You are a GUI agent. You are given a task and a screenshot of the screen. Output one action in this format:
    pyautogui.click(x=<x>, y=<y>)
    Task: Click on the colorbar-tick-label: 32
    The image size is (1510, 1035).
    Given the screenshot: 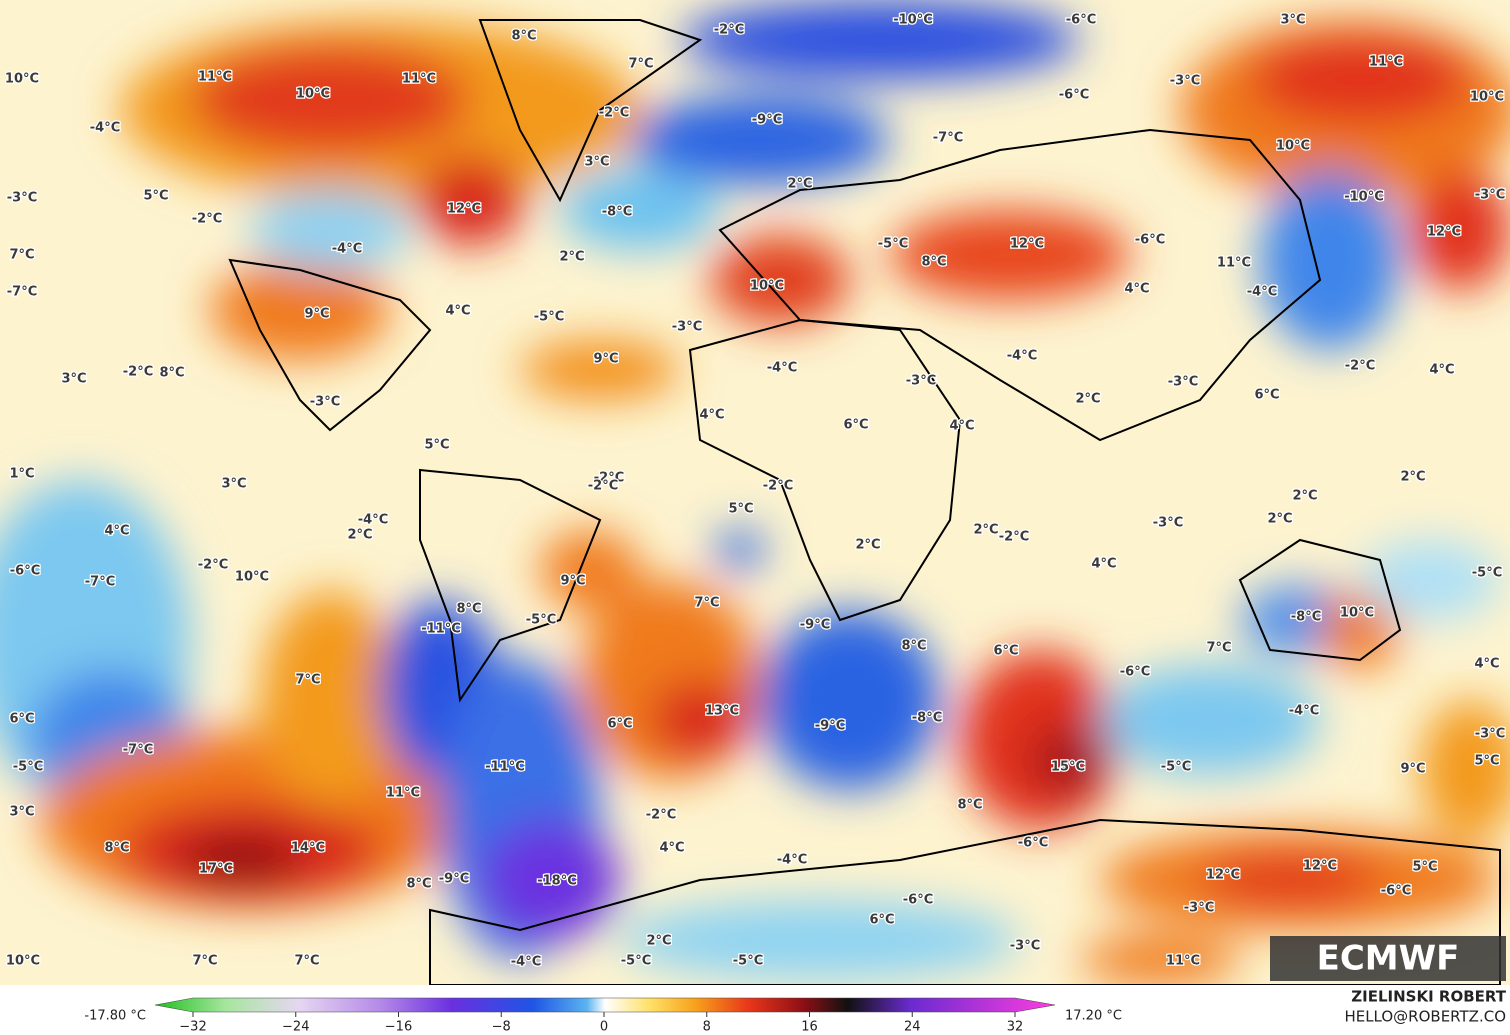 What is the action you would take?
    pyautogui.click(x=1015, y=1027)
    